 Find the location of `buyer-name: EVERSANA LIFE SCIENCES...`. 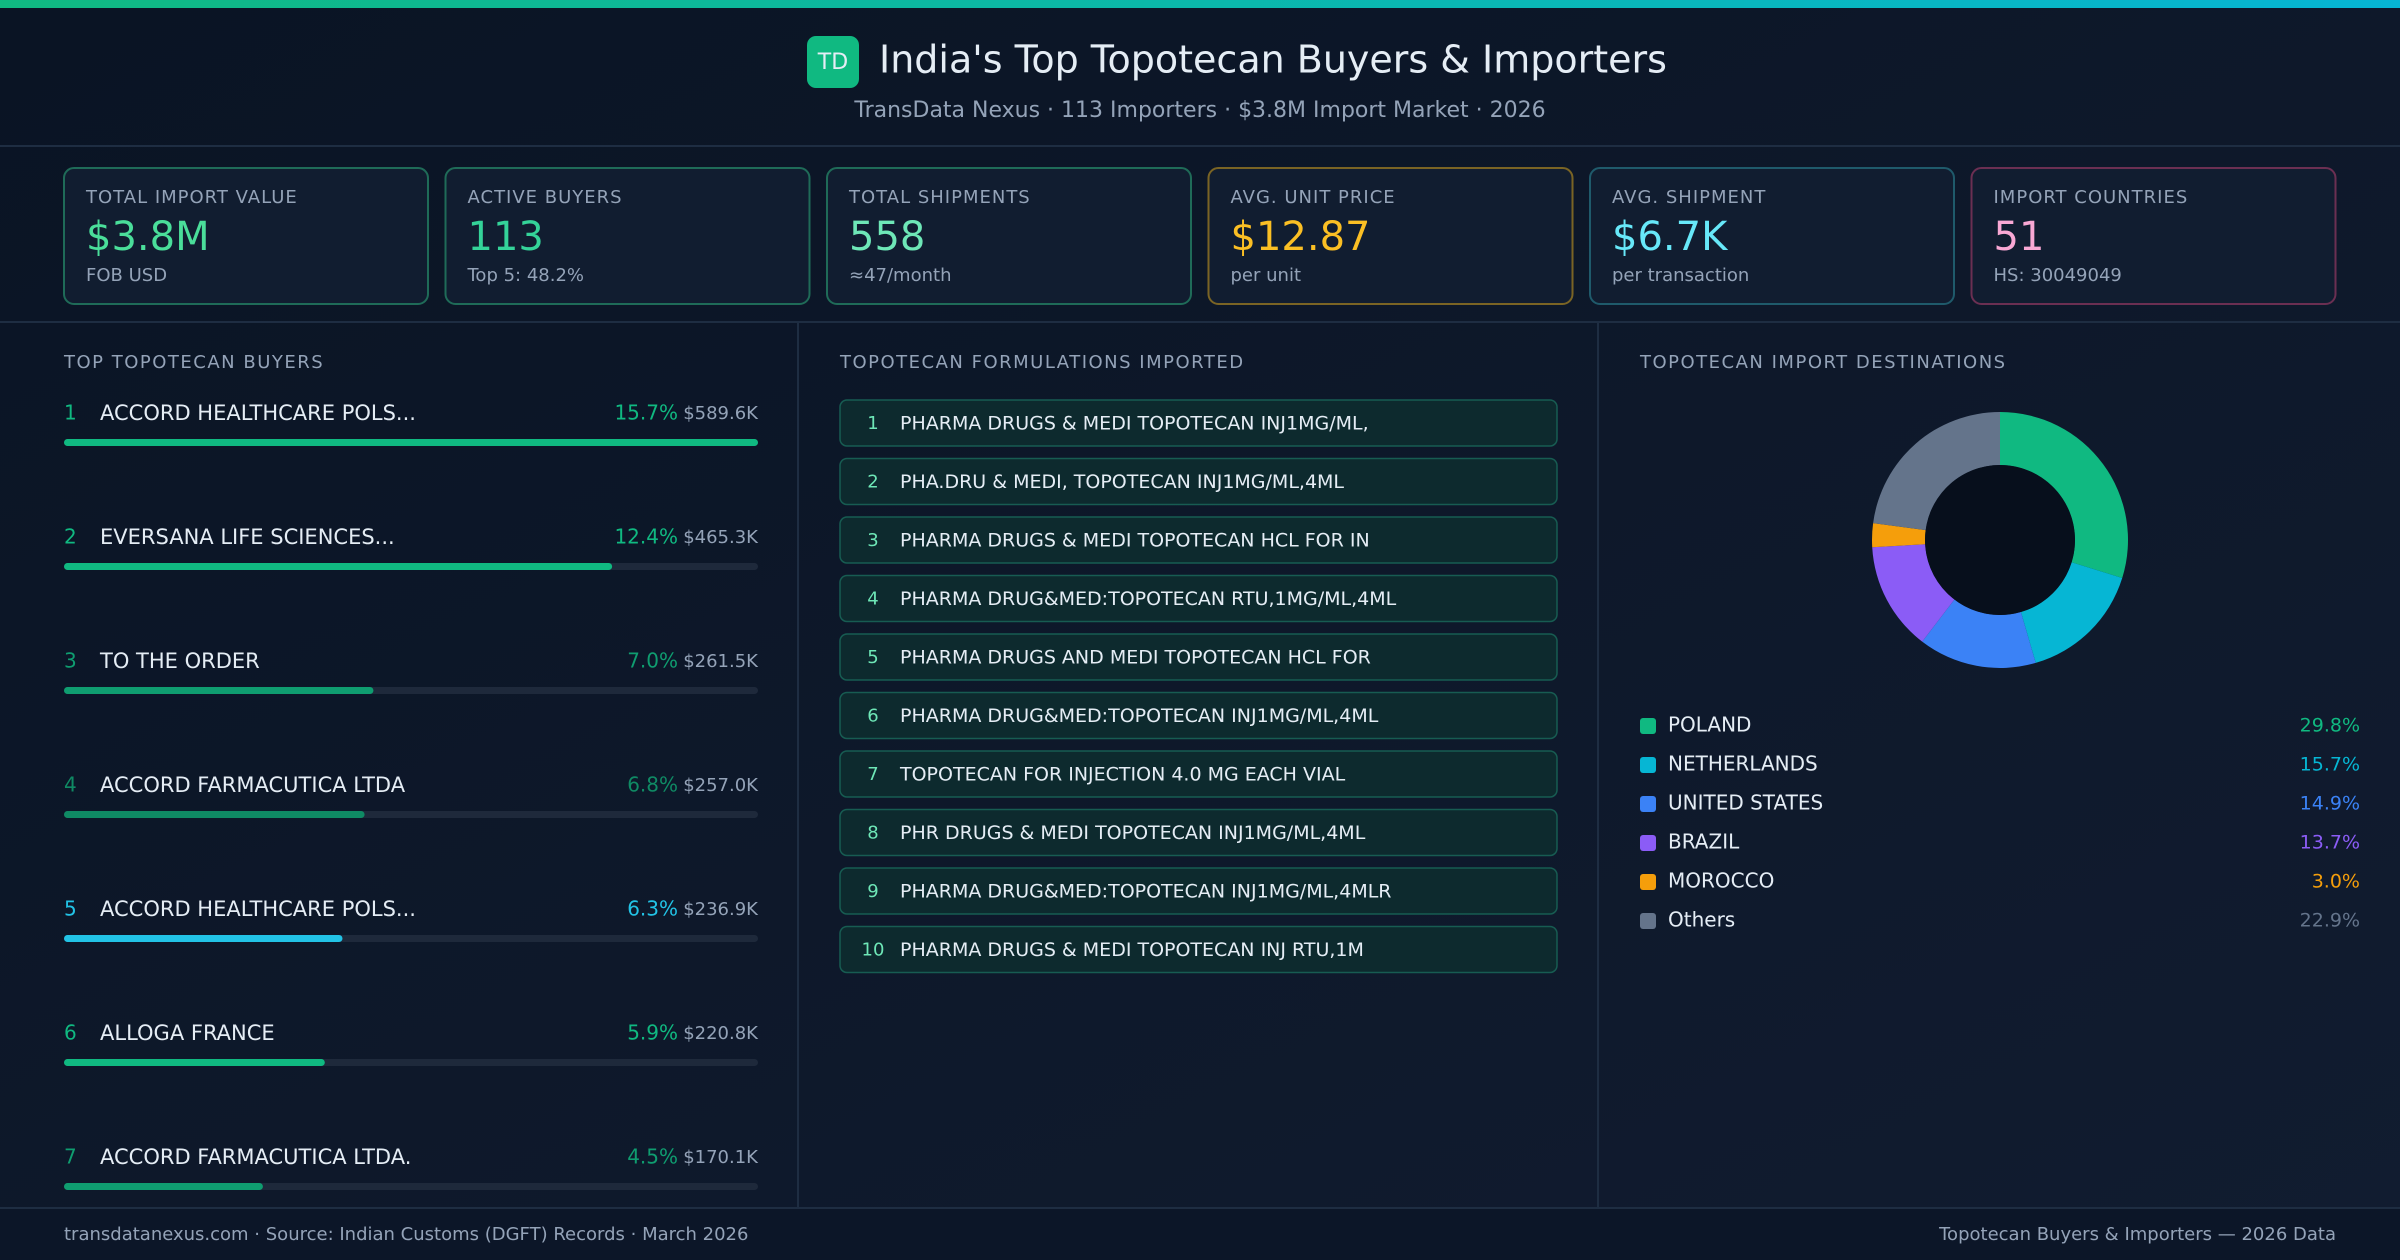

buyer-name: EVERSANA LIFE SCIENCES... is located at coordinates (247, 537).